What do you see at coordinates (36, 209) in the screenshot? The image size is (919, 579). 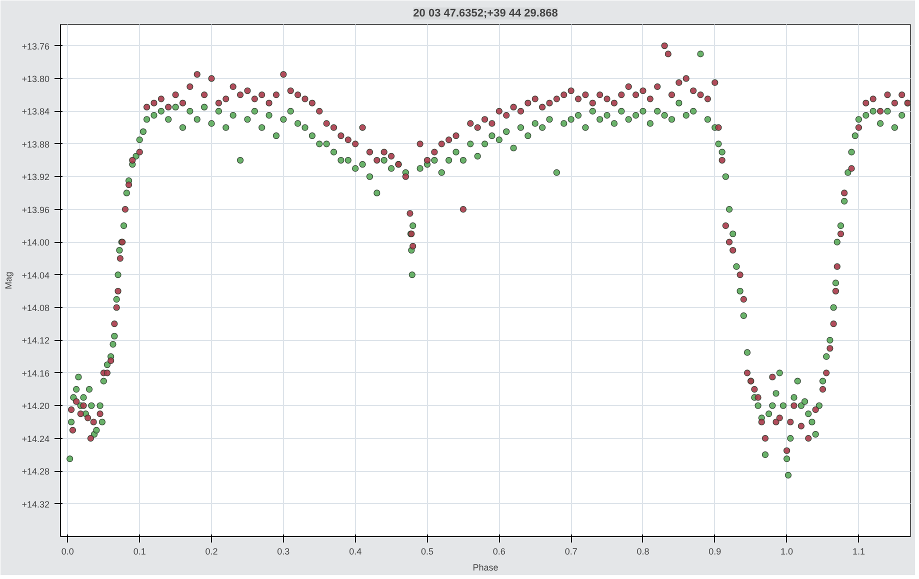 I see `y-tick-label: +13.96` at bounding box center [36, 209].